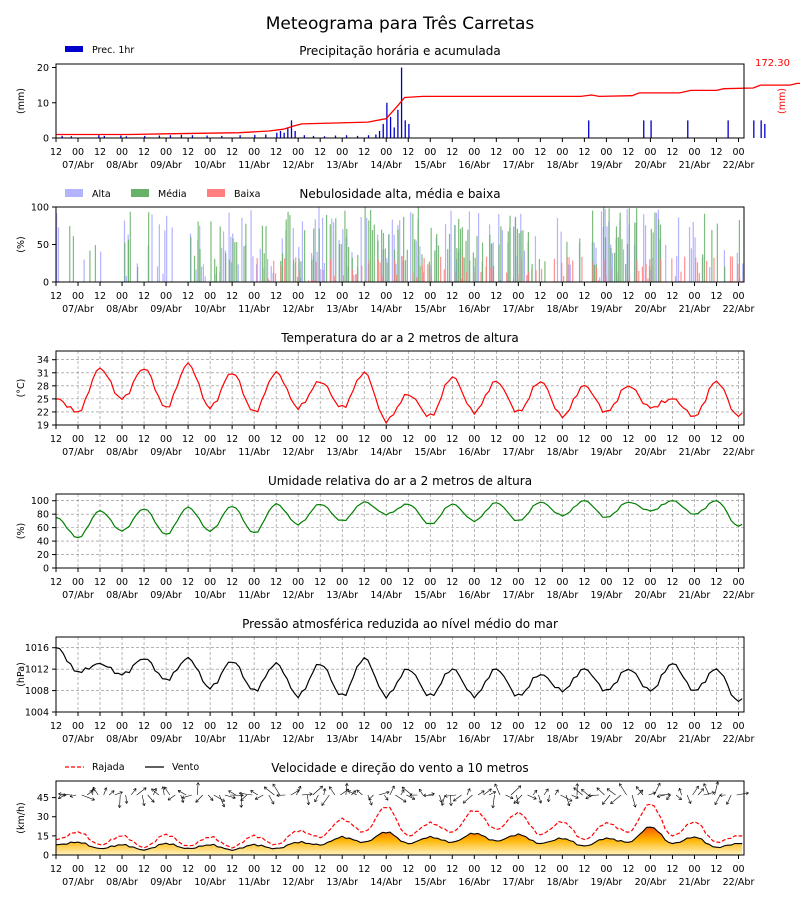 This screenshot has width=800, height=900. I want to click on legend-swatch-precip, so click(74, 49).